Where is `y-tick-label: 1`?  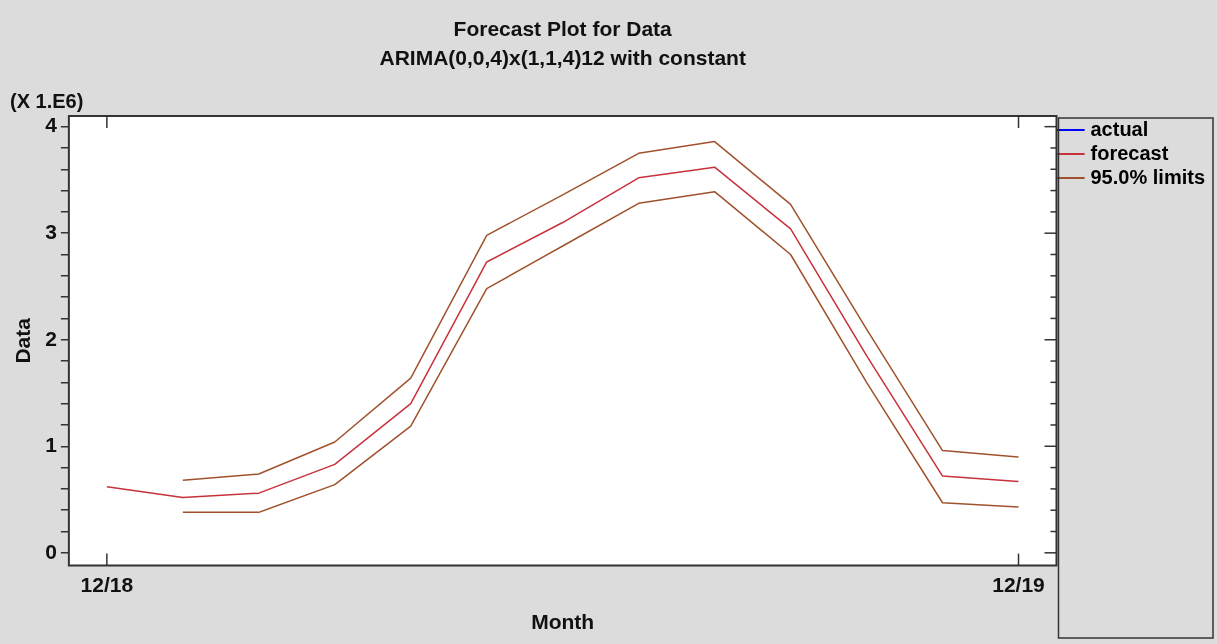
y-tick-label: 1 is located at coordinates (51, 445).